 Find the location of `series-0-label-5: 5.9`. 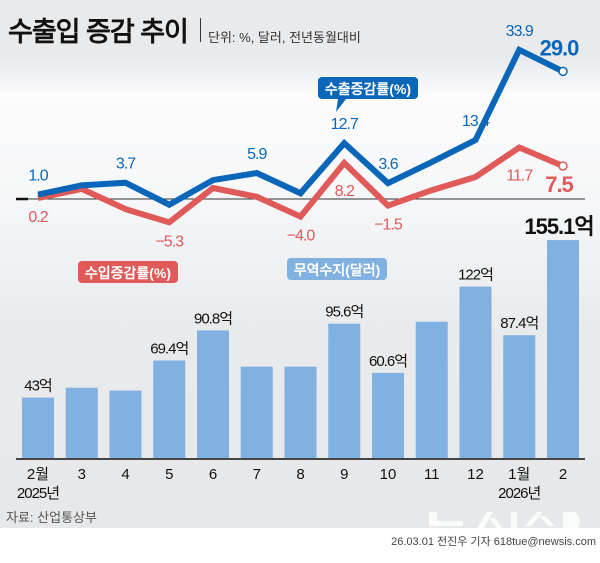

series-0-label-5: 5.9 is located at coordinates (257, 154).